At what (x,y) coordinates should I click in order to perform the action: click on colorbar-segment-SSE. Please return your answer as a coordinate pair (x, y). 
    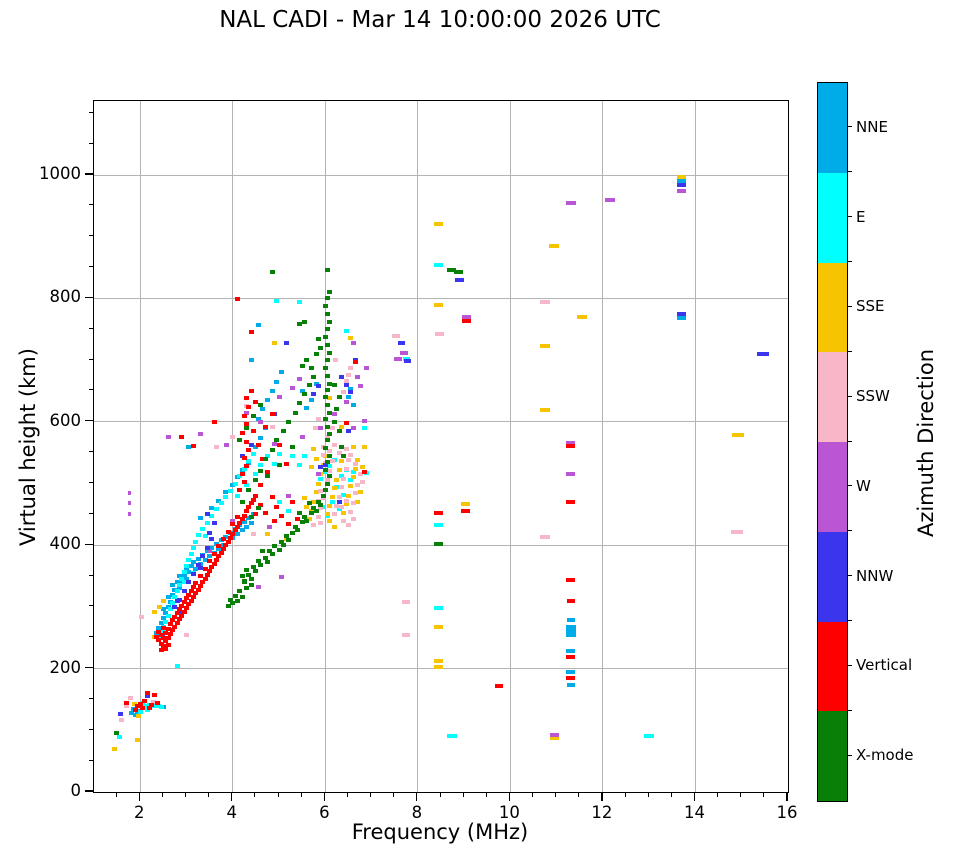
    Looking at the image, I should click on (832, 307).